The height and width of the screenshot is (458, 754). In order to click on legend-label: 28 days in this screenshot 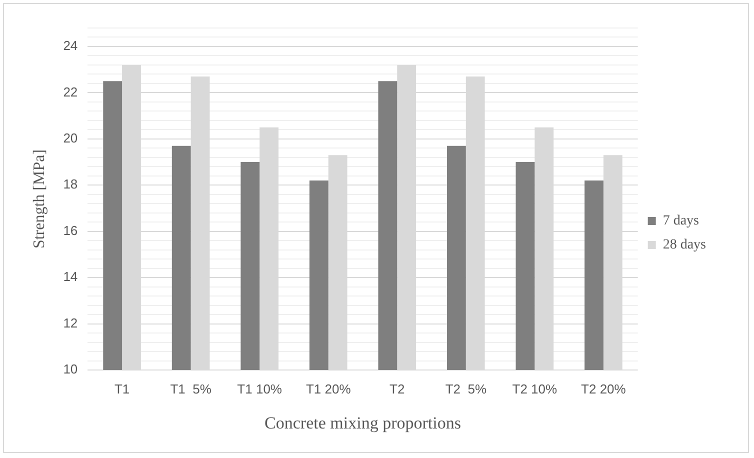, I will do `click(684, 245)`.